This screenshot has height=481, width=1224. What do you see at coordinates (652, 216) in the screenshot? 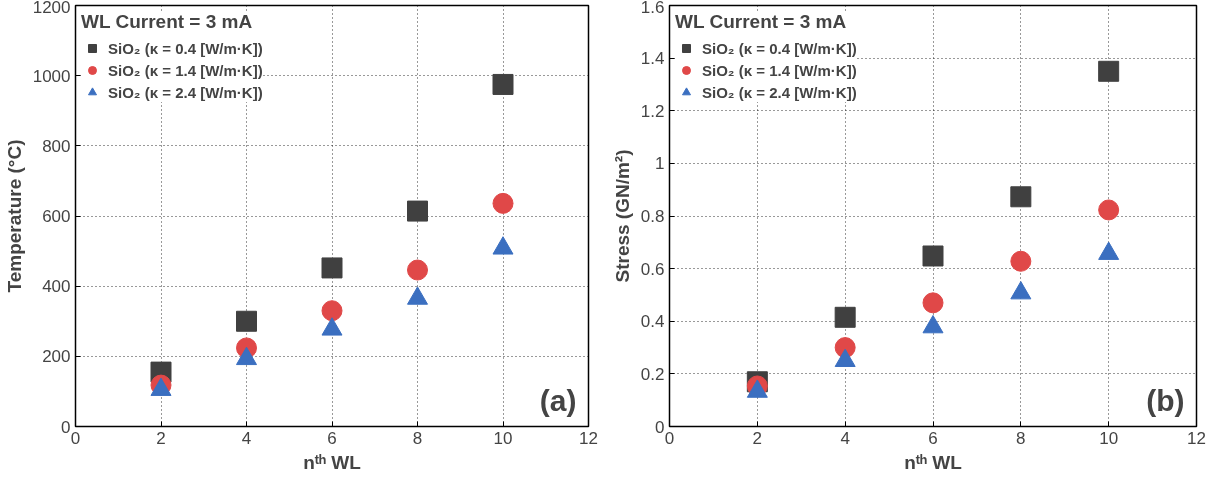
I see `y-tick-label: 0.8` at bounding box center [652, 216].